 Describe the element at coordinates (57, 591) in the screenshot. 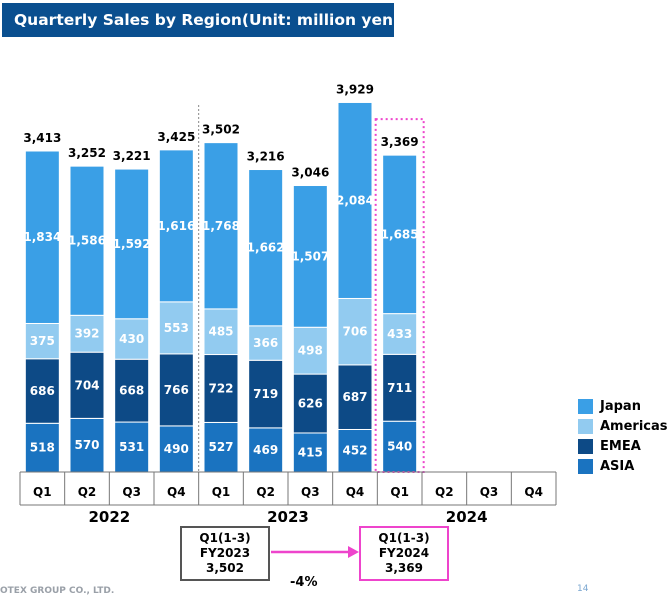

I see `footer-company: OTEX GROUP CO., LTD.` at that location.